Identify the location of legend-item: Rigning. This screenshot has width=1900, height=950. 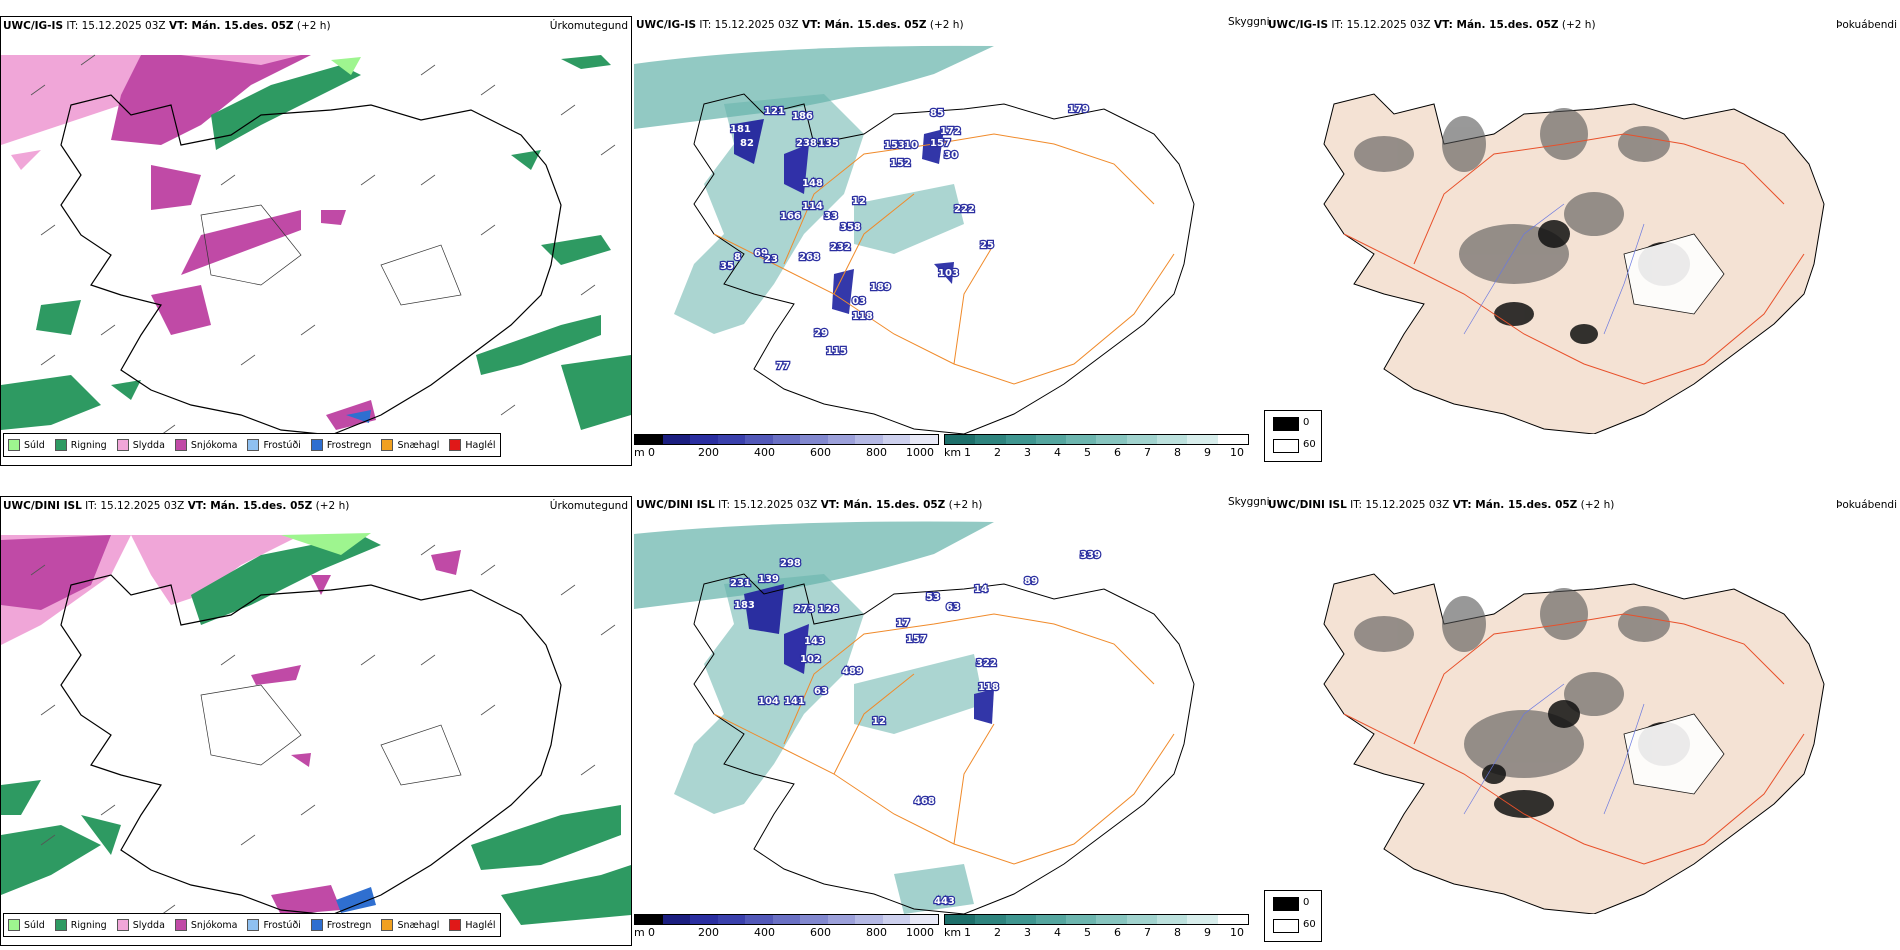
(80, 925).